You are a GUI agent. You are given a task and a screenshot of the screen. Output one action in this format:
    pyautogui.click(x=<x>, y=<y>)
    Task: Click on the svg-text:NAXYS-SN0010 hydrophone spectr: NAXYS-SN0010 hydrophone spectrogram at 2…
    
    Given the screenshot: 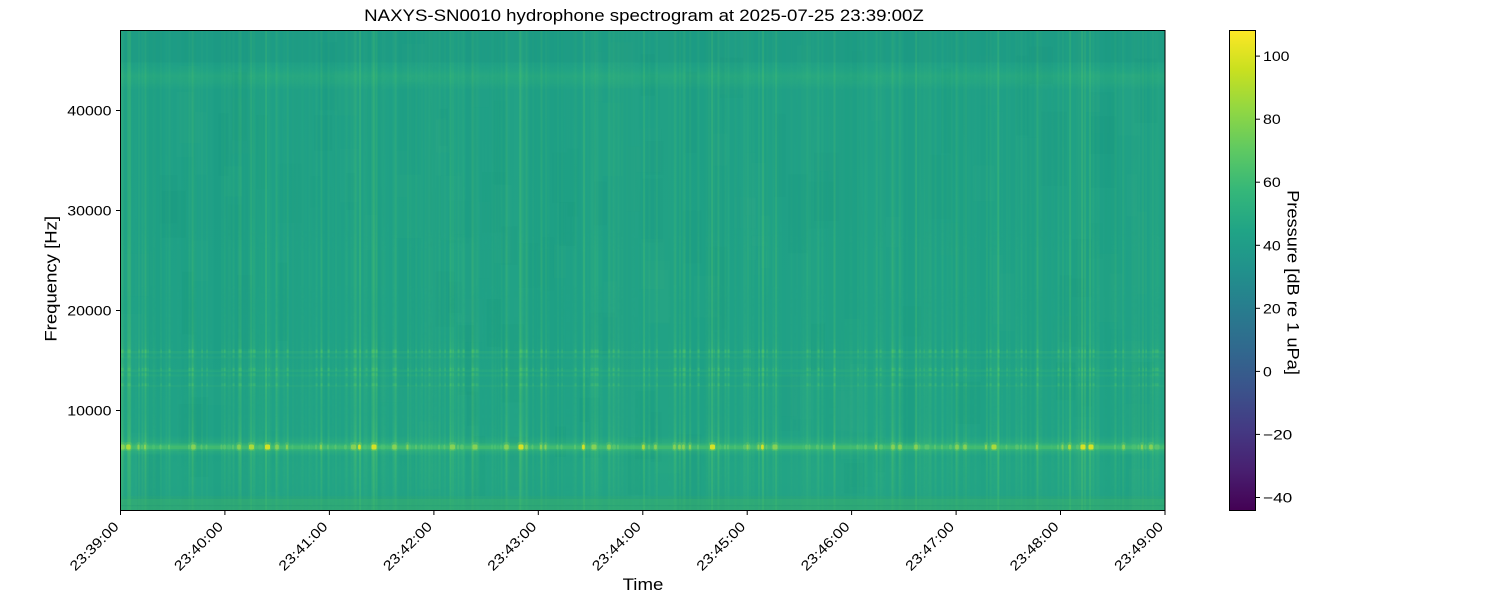 What is the action you would take?
    pyautogui.click(x=644, y=15)
    